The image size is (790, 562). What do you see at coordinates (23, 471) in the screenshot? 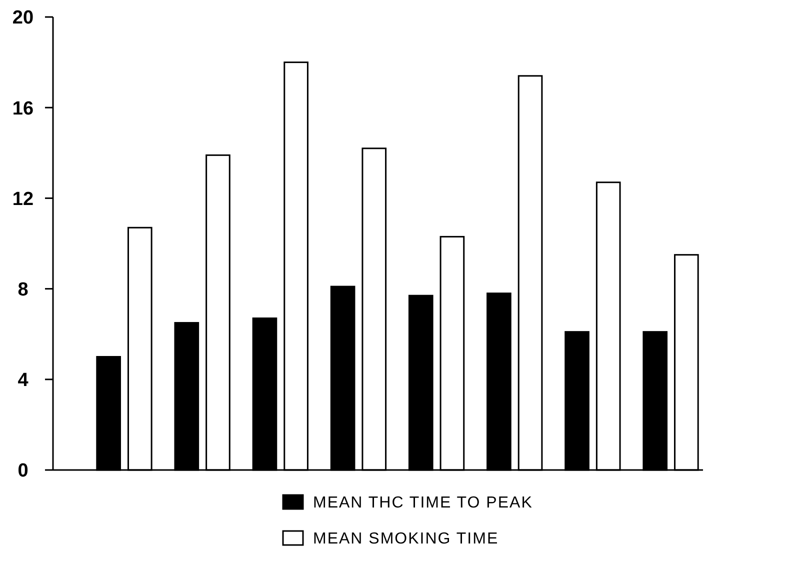
I see `y-tick-label: 0` at bounding box center [23, 471].